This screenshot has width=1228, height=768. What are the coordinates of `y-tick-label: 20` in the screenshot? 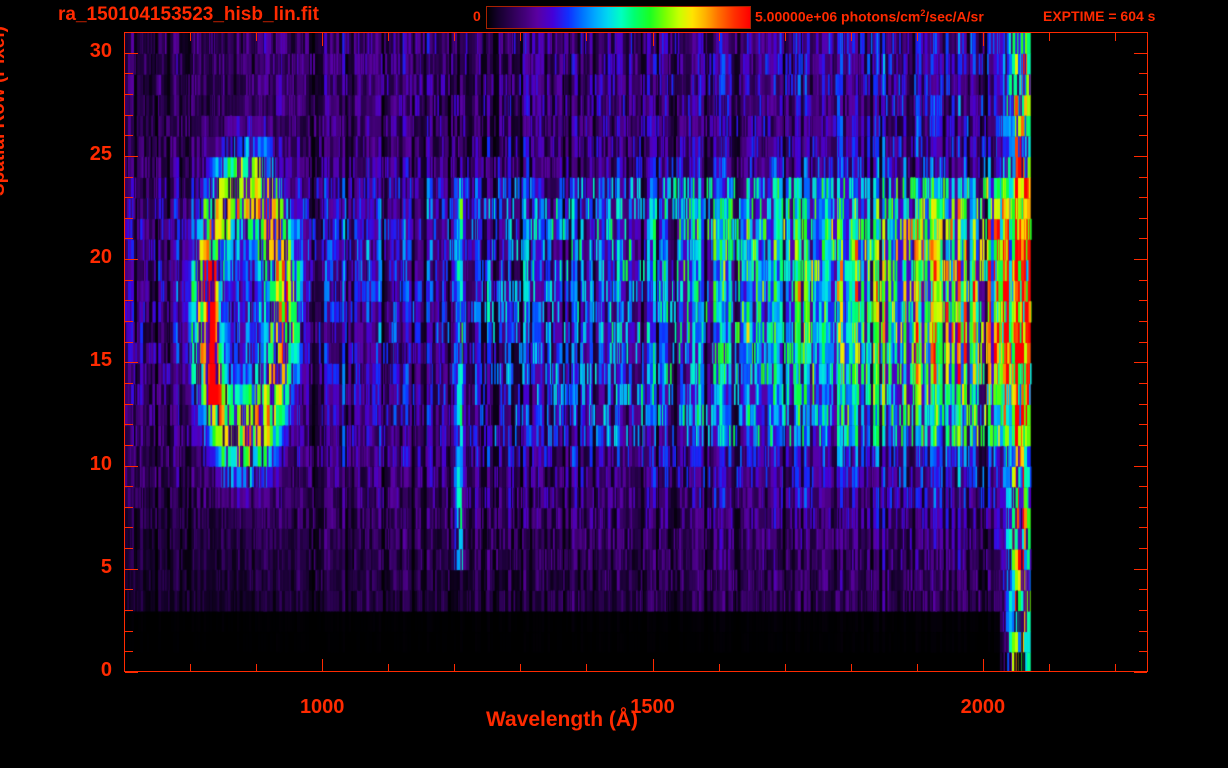 It's located at (100, 257).